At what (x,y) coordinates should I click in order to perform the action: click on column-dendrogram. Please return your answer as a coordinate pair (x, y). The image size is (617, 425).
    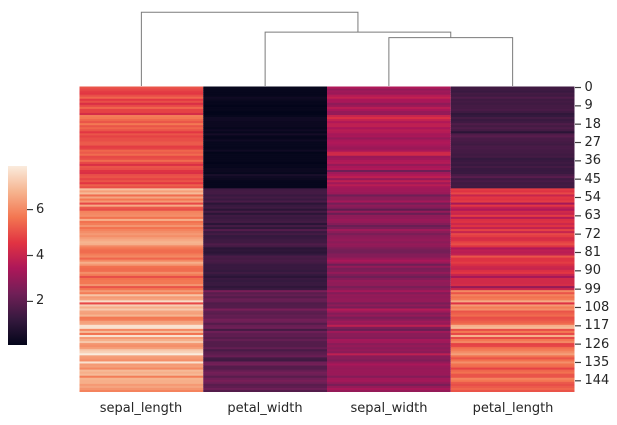
    Looking at the image, I should click on (327, 48).